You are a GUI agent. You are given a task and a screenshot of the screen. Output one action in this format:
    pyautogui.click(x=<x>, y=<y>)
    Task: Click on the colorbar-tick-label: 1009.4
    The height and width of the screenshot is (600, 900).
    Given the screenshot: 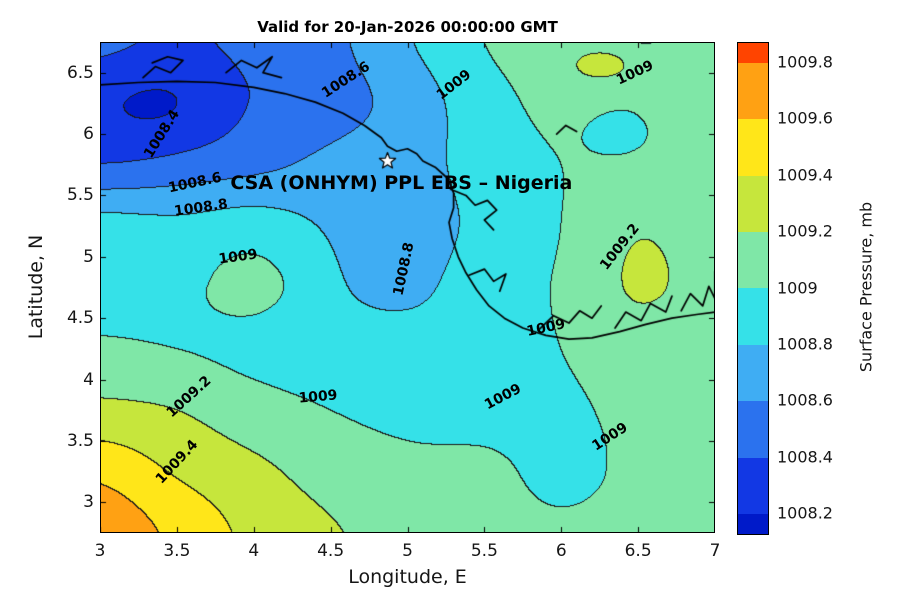 What is the action you would take?
    pyautogui.click(x=805, y=175)
    